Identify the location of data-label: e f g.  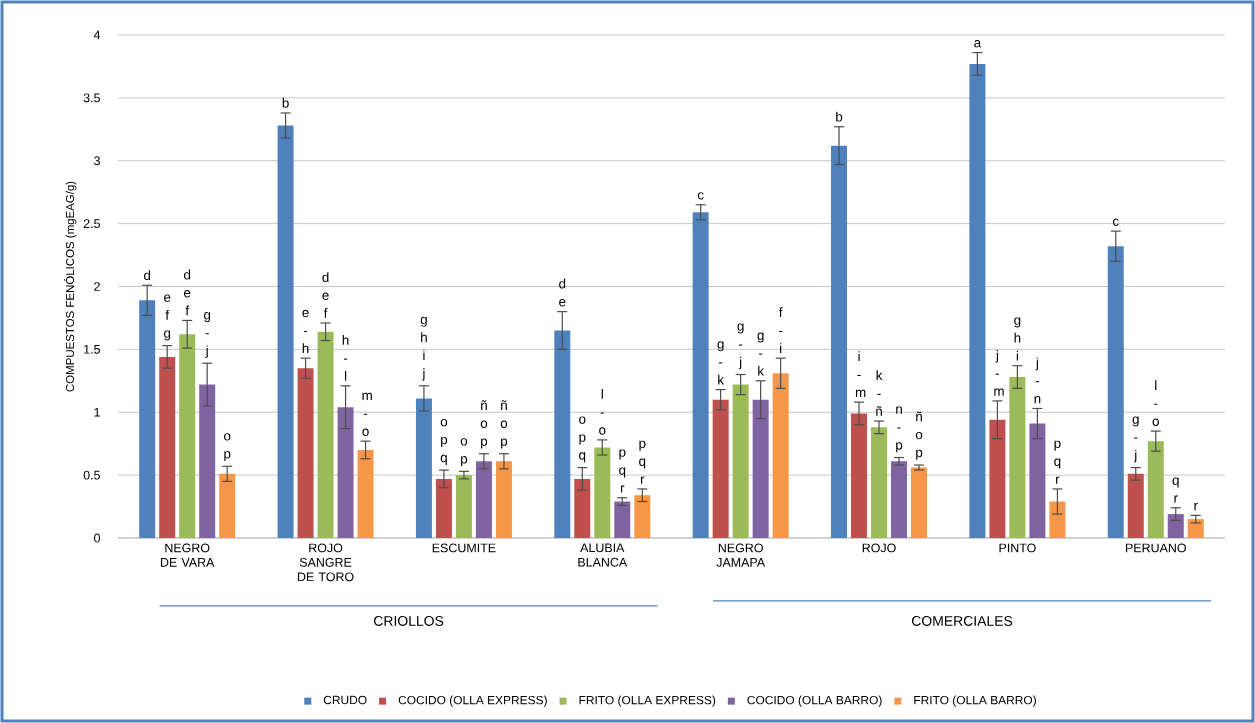
(167, 317).